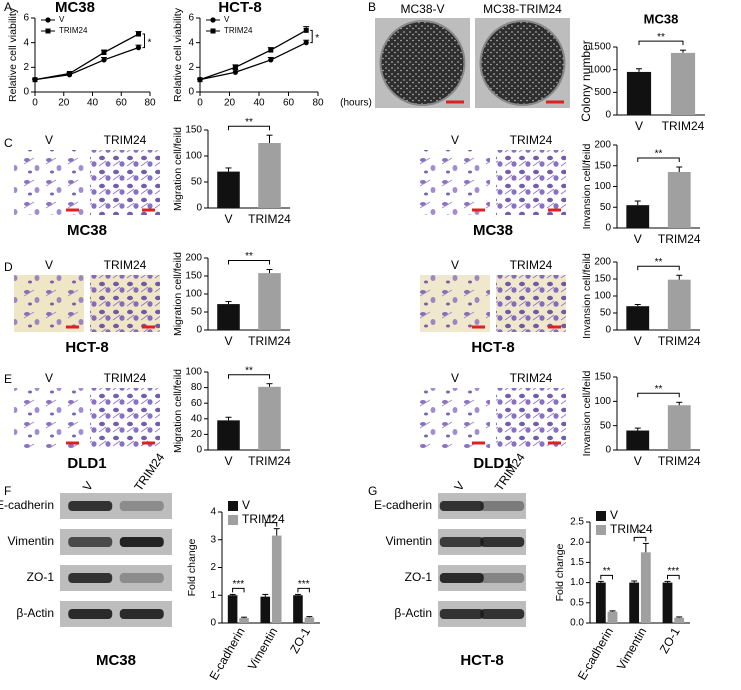 This screenshot has width=741, height=690. What do you see at coordinates (35, 613) in the screenshot?
I see `blot-row-label: β-Actin` at bounding box center [35, 613].